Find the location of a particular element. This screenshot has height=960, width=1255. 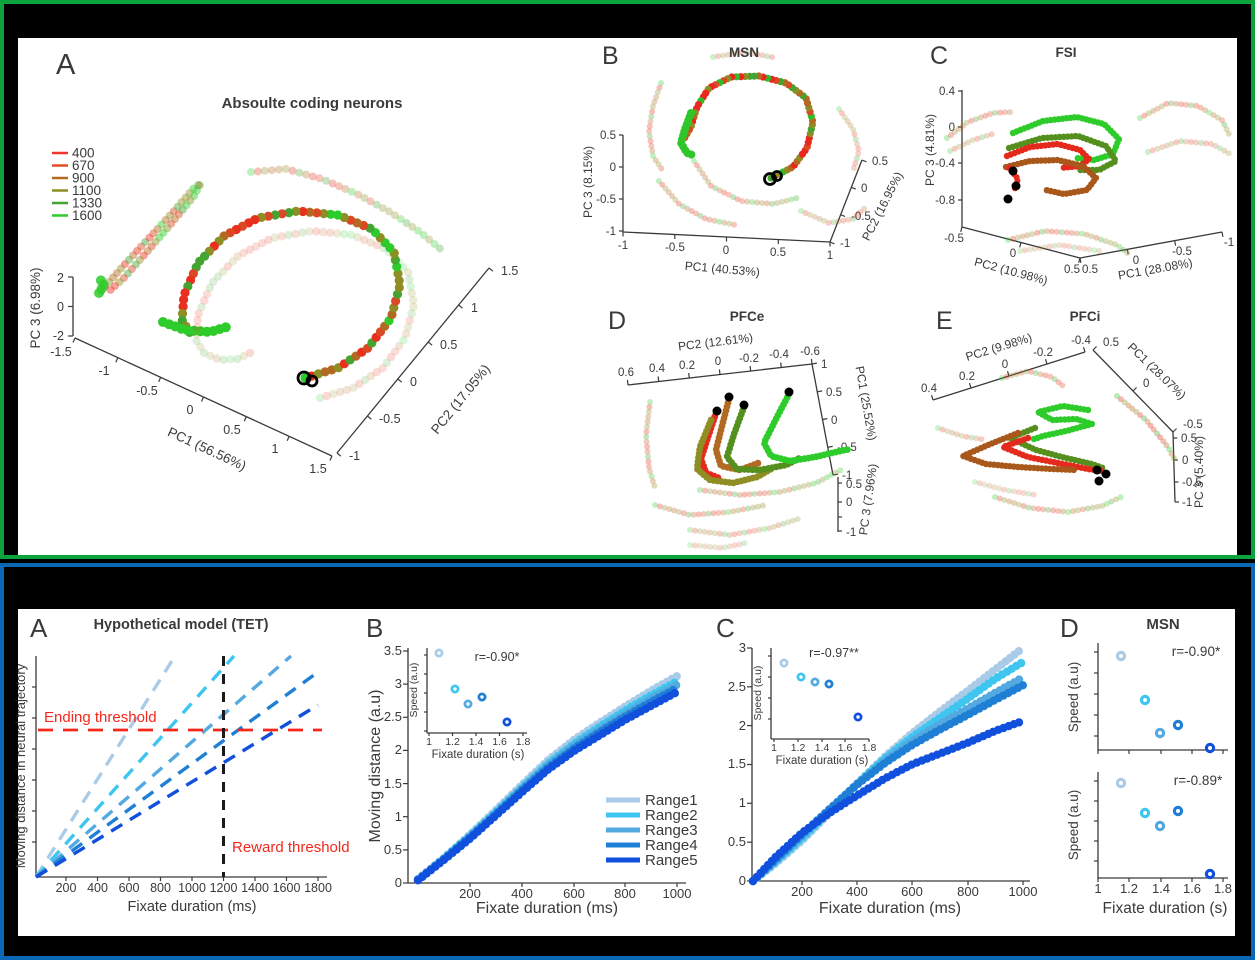

tick-label: -0.2 is located at coordinates (749, 359).